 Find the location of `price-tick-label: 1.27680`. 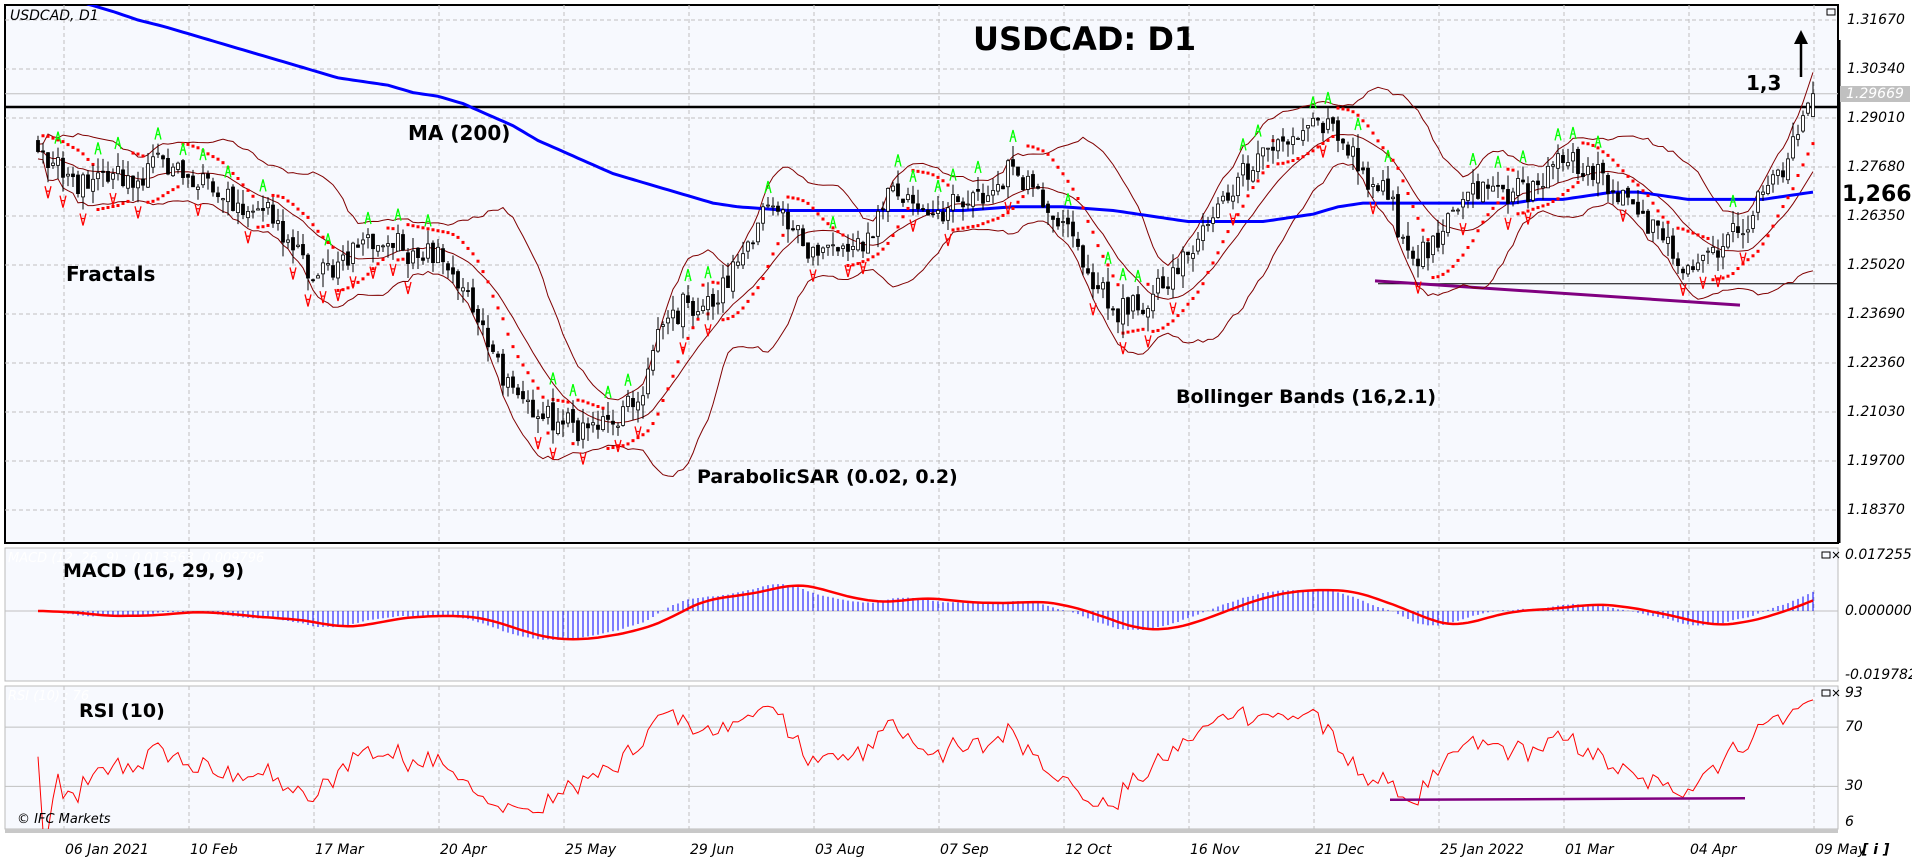

price-tick-label: 1.27680 is located at coordinates (1876, 167).